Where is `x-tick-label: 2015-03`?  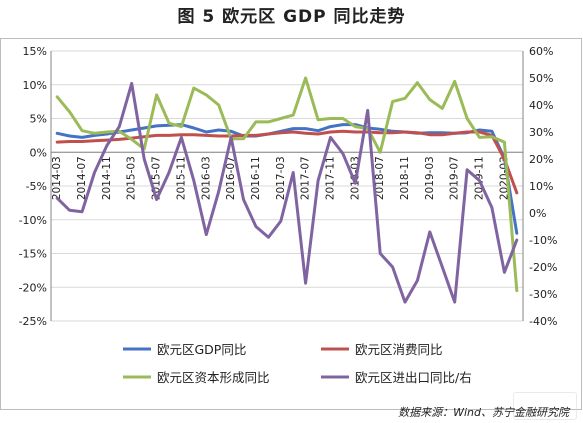 x-tick-label: 2015-03 is located at coordinates (132, 178).